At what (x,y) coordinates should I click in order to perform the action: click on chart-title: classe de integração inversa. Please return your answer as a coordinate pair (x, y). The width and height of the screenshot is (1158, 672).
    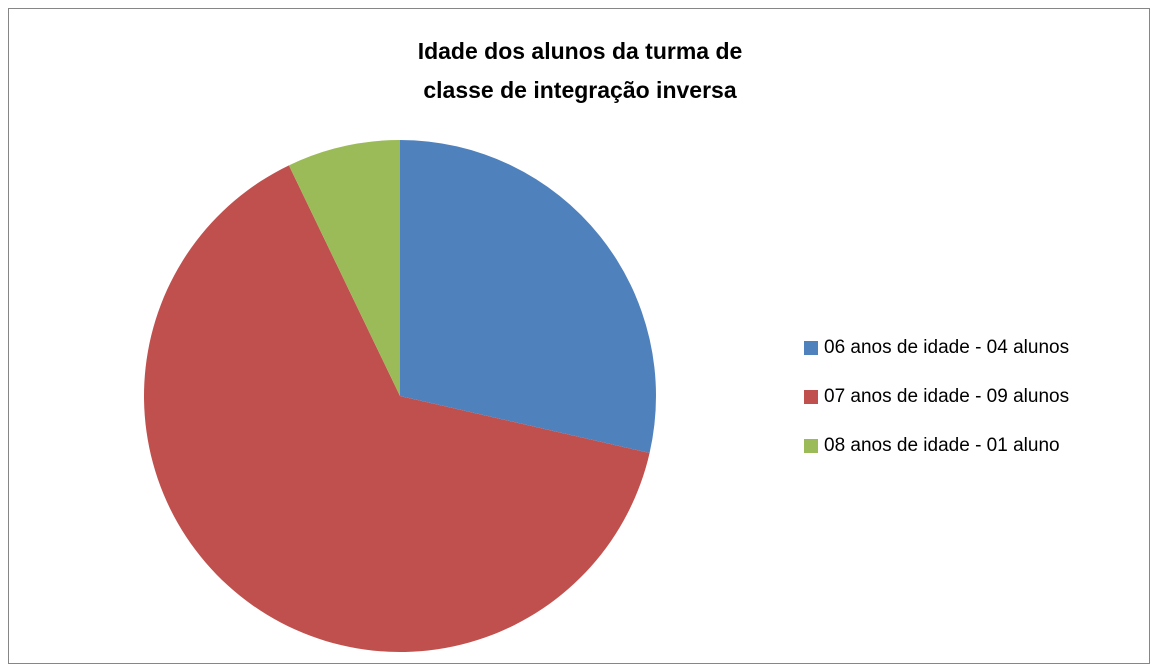
    Looking at the image, I should click on (579, 90).